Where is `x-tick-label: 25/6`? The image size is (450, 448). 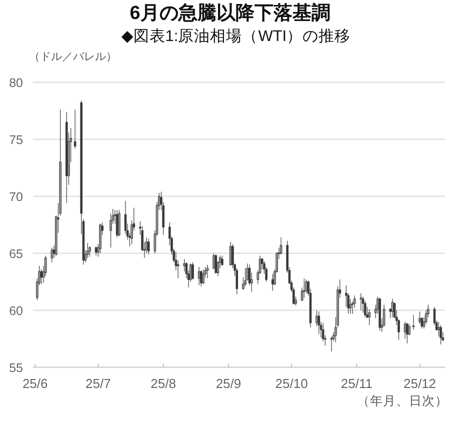
x-tick-label: 25/6 is located at coordinates (35, 383).